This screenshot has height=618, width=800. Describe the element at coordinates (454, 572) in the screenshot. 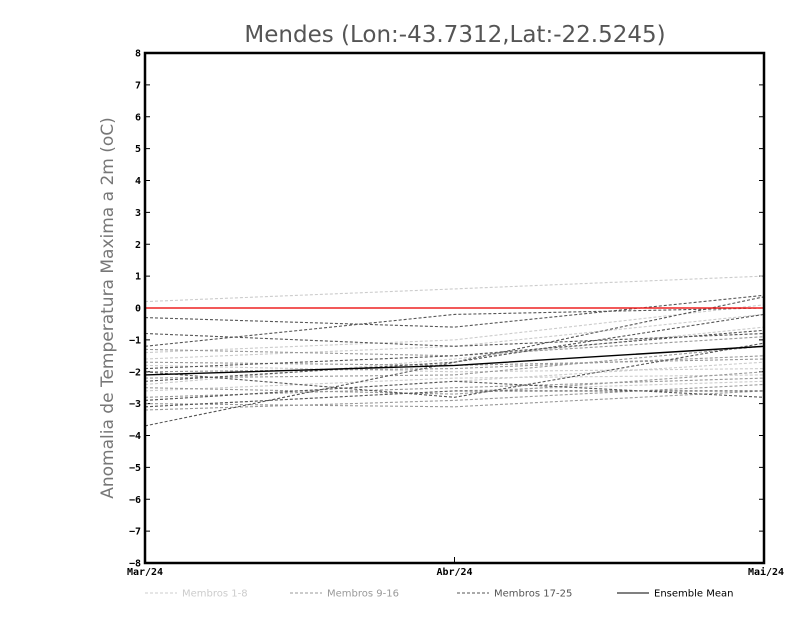

I see `x-tick-label: Abr/24` at that location.